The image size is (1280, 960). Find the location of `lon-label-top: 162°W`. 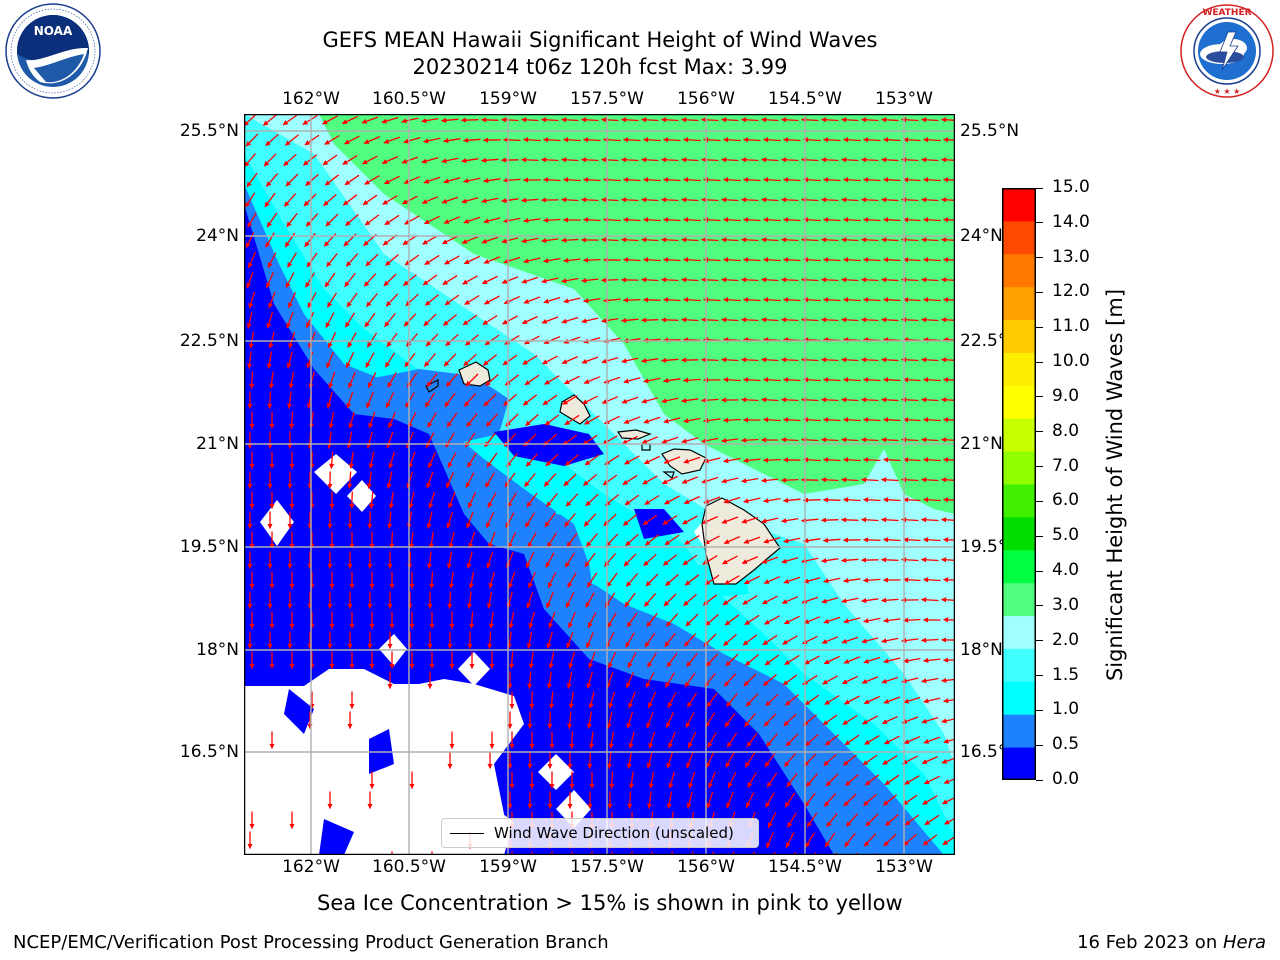

lon-label-top: 162°W is located at coordinates (311, 99).